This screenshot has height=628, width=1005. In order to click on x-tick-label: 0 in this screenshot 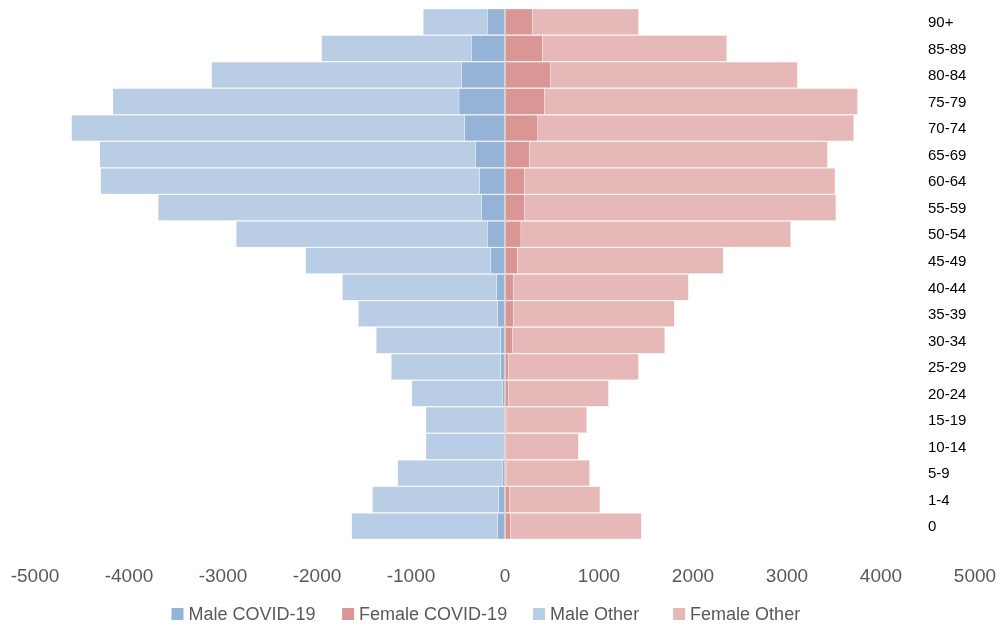, I will do `click(505, 575)`.